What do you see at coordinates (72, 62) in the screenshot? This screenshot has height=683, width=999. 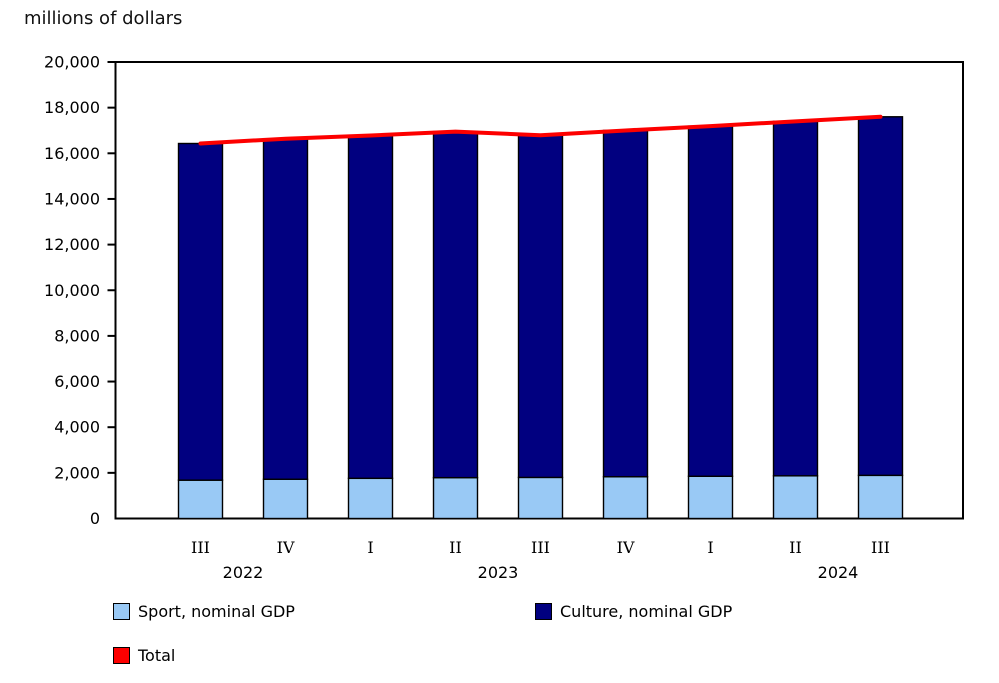 I see `y-tick-label: 20,000` at bounding box center [72, 62].